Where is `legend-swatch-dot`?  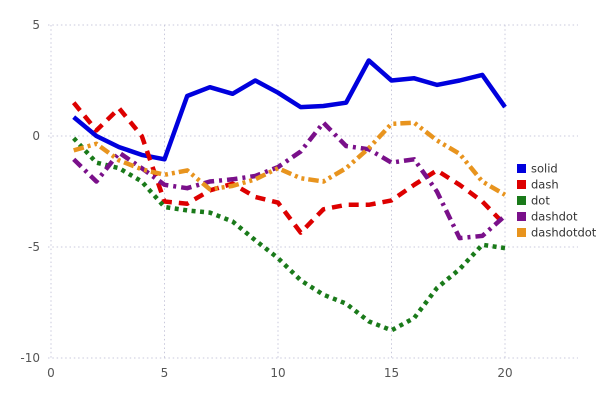 legend-swatch-dot is located at coordinates (521, 200).